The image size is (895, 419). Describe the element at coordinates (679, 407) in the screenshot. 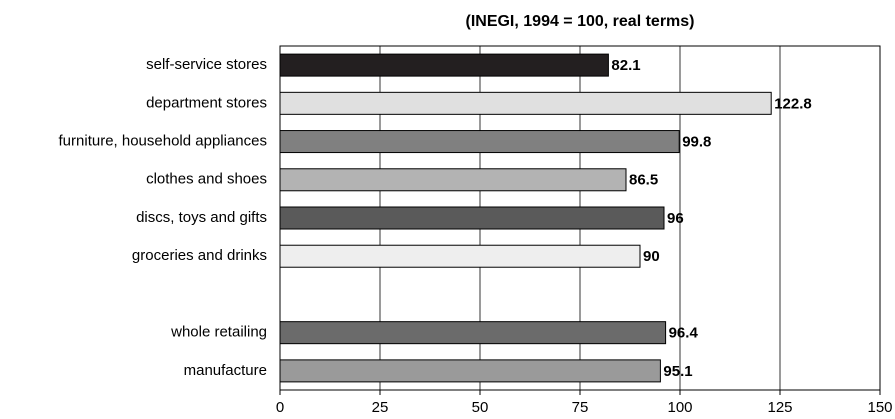

I see `x-tick-label: 100` at that location.